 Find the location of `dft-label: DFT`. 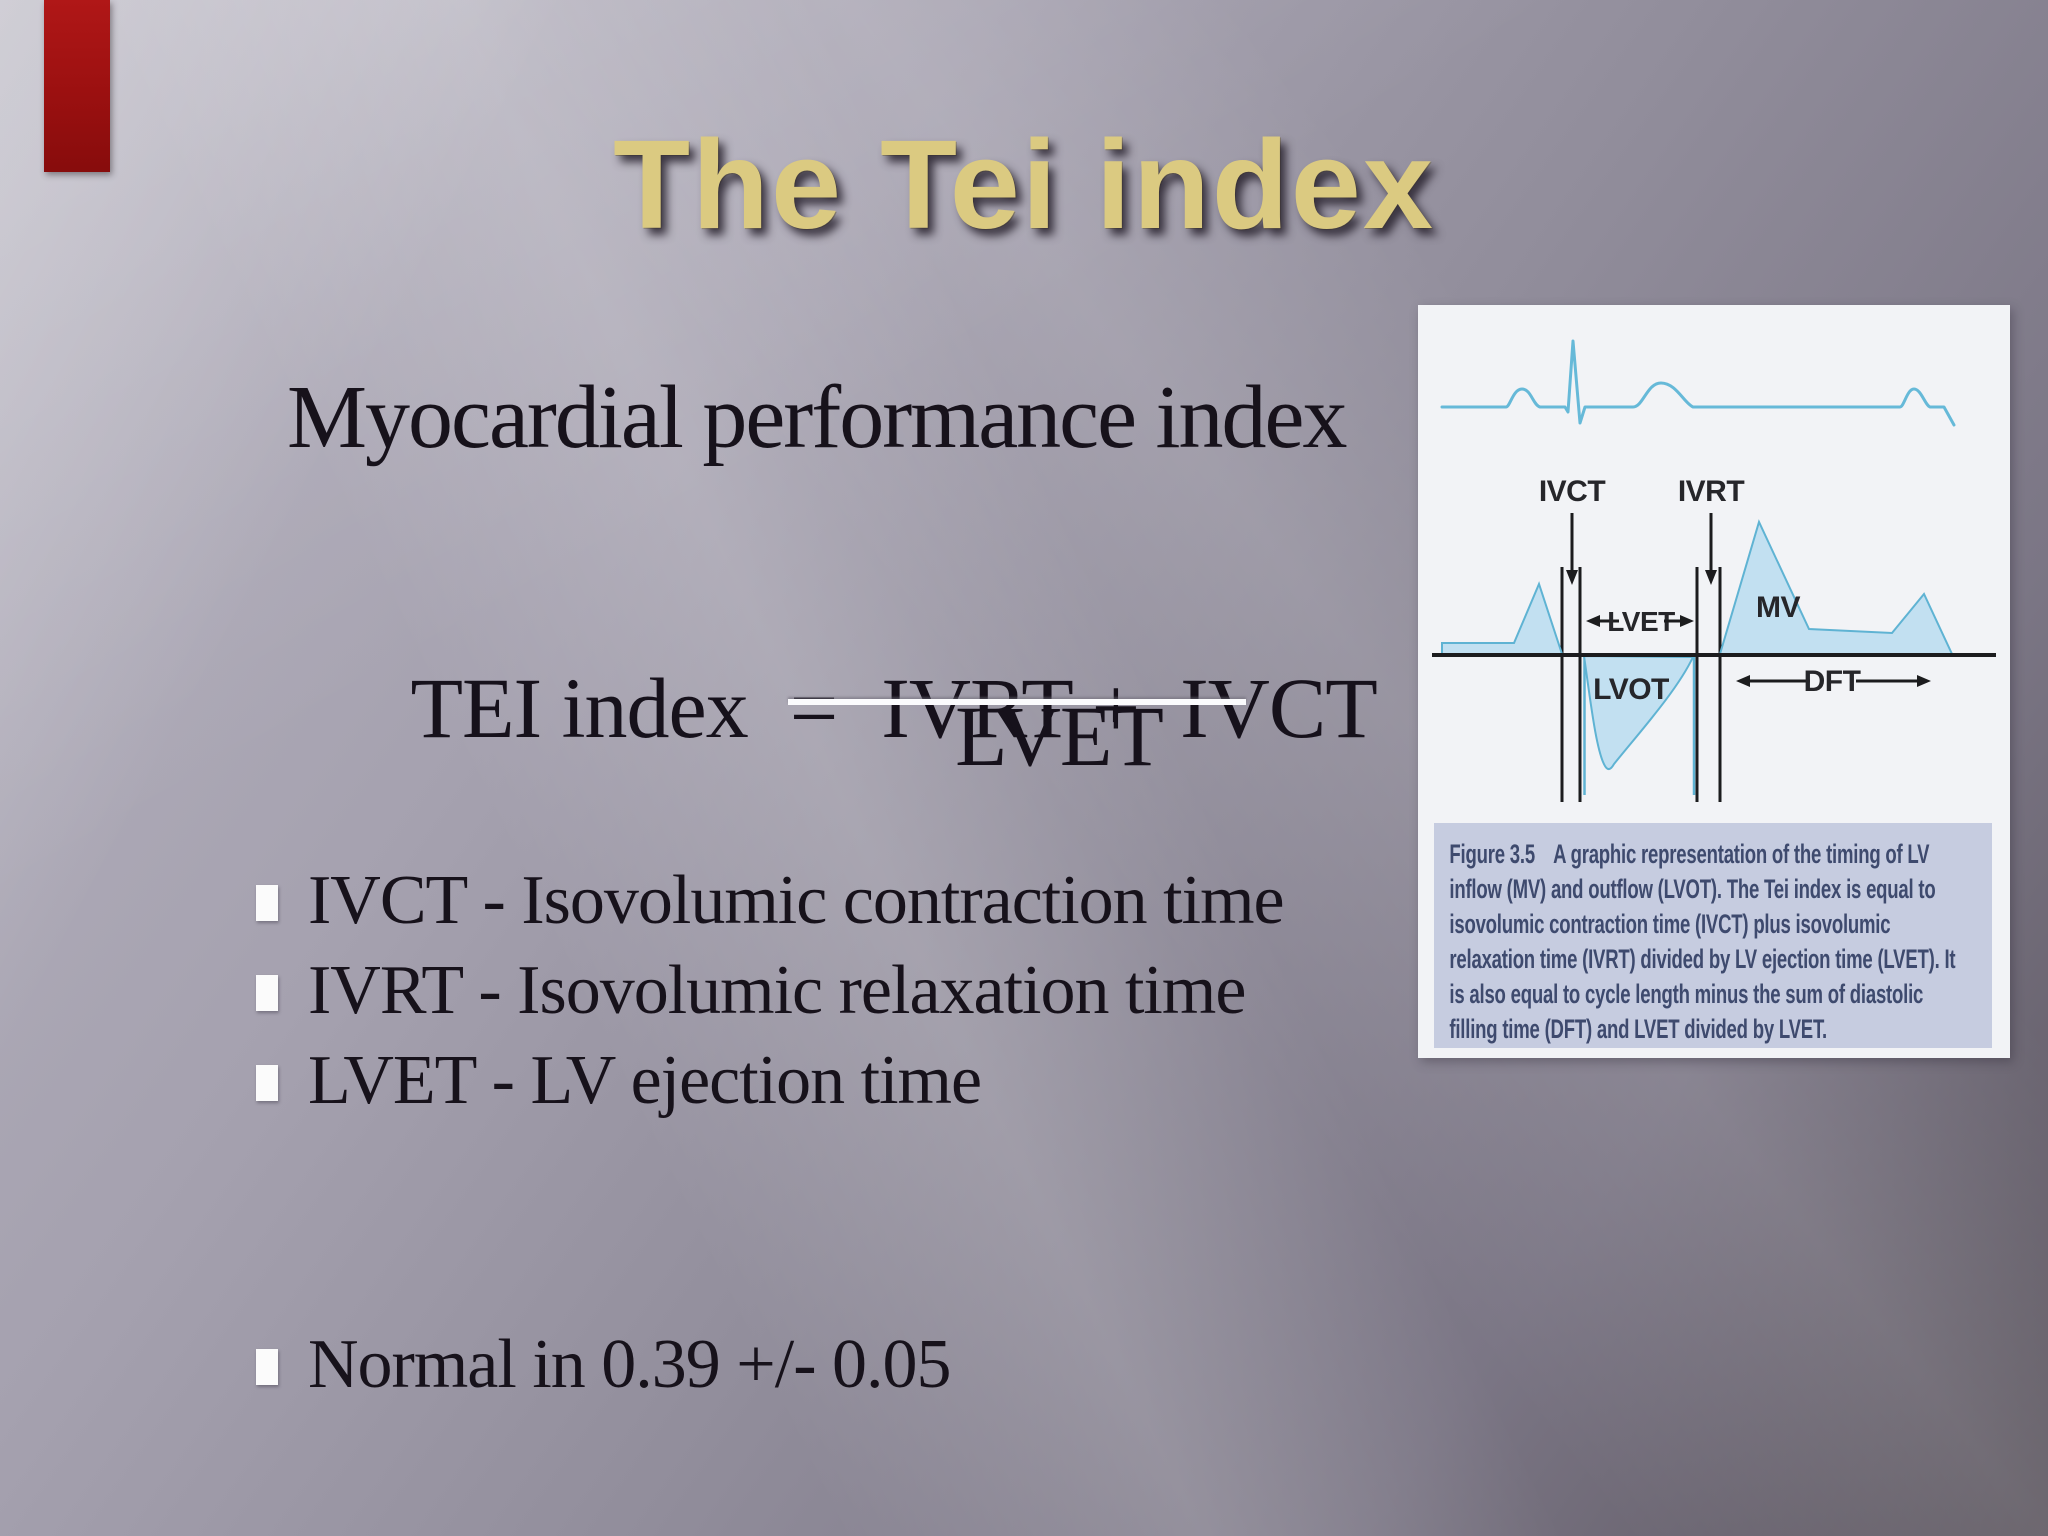

dft-label: DFT is located at coordinates (1832, 681).